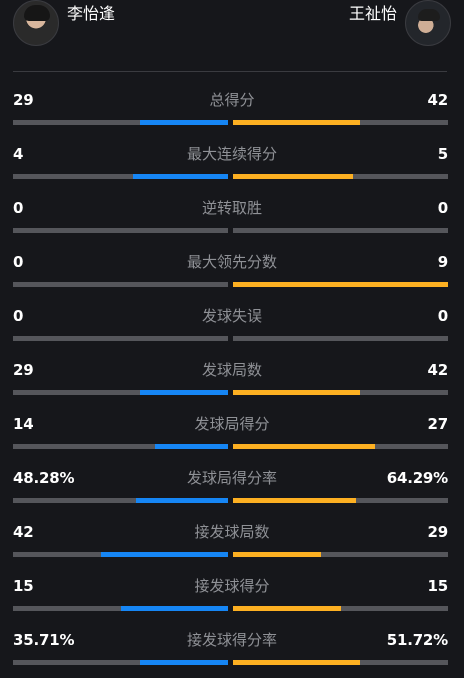 The height and width of the screenshot is (678, 464). What do you see at coordinates (232, 651) in the screenshot?
I see `stat-row: 35.71% 接发球得分率 51.72%` at bounding box center [232, 651].